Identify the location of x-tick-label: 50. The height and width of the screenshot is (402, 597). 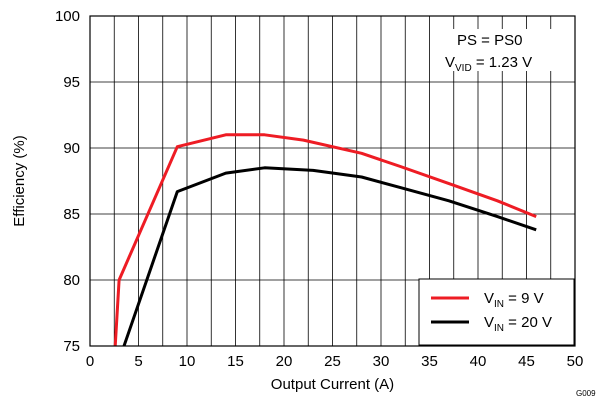
(575, 361).